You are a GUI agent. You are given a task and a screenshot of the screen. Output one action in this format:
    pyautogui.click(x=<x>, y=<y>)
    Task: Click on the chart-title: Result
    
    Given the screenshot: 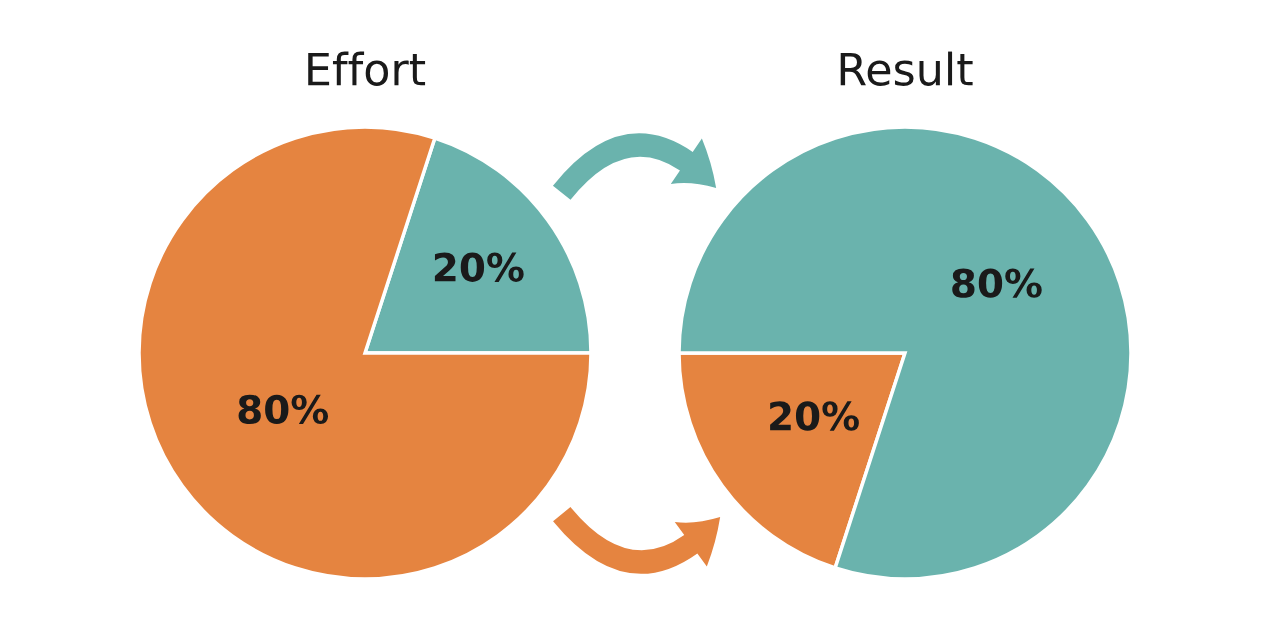 What is the action you would take?
    pyautogui.click(x=906, y=68)
    